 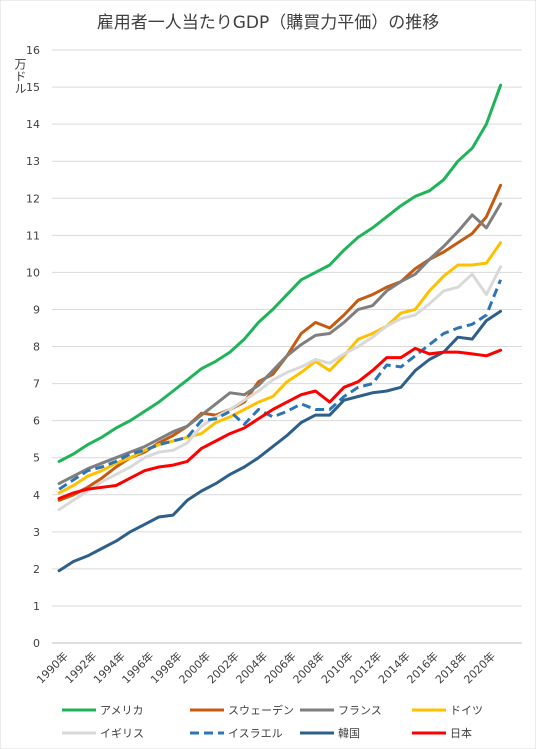 What do you see at coordinates (36, 569) in the screenshot?
I see `y-tick-label: 2` at bounding box center [36, 569].